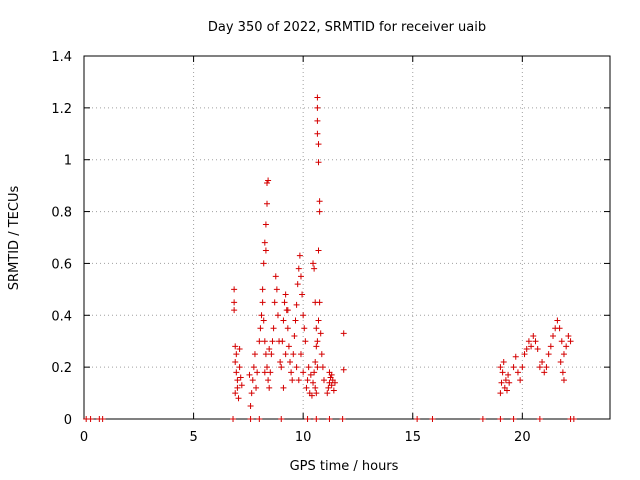 This screenshot has width=640, height=480. I want to click on x-axis-label: GPS time / hours, so click(344, 466).